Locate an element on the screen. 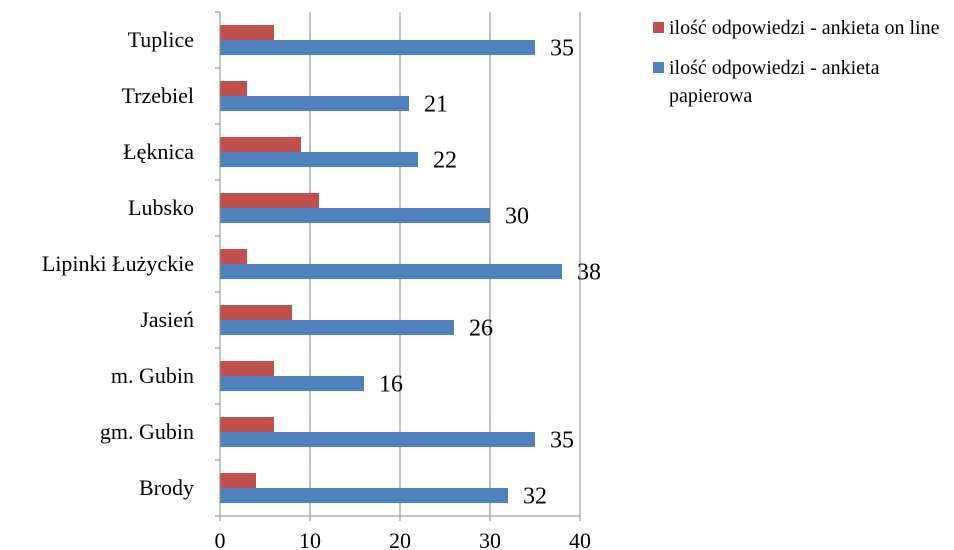 The width and height of the screenshot is (954, 550). legend-item-online: ilość odpowiedzi - ankieta on line is located at coordinates (803, 28).